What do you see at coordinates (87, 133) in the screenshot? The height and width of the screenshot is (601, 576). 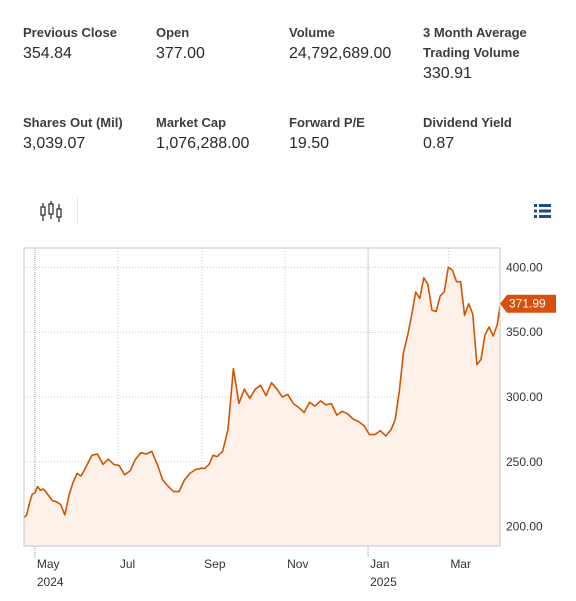 I see `stat-shares-out: Shares Out (Mil) 3,039.07` at bounding box center [87, 133].